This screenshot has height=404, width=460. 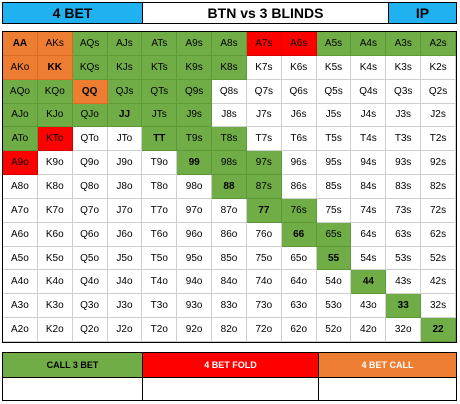 What do you see at coordinates (195, 67) in the screenshot?
I see `hand-cell: K9s` at bounding box center [195, 67].